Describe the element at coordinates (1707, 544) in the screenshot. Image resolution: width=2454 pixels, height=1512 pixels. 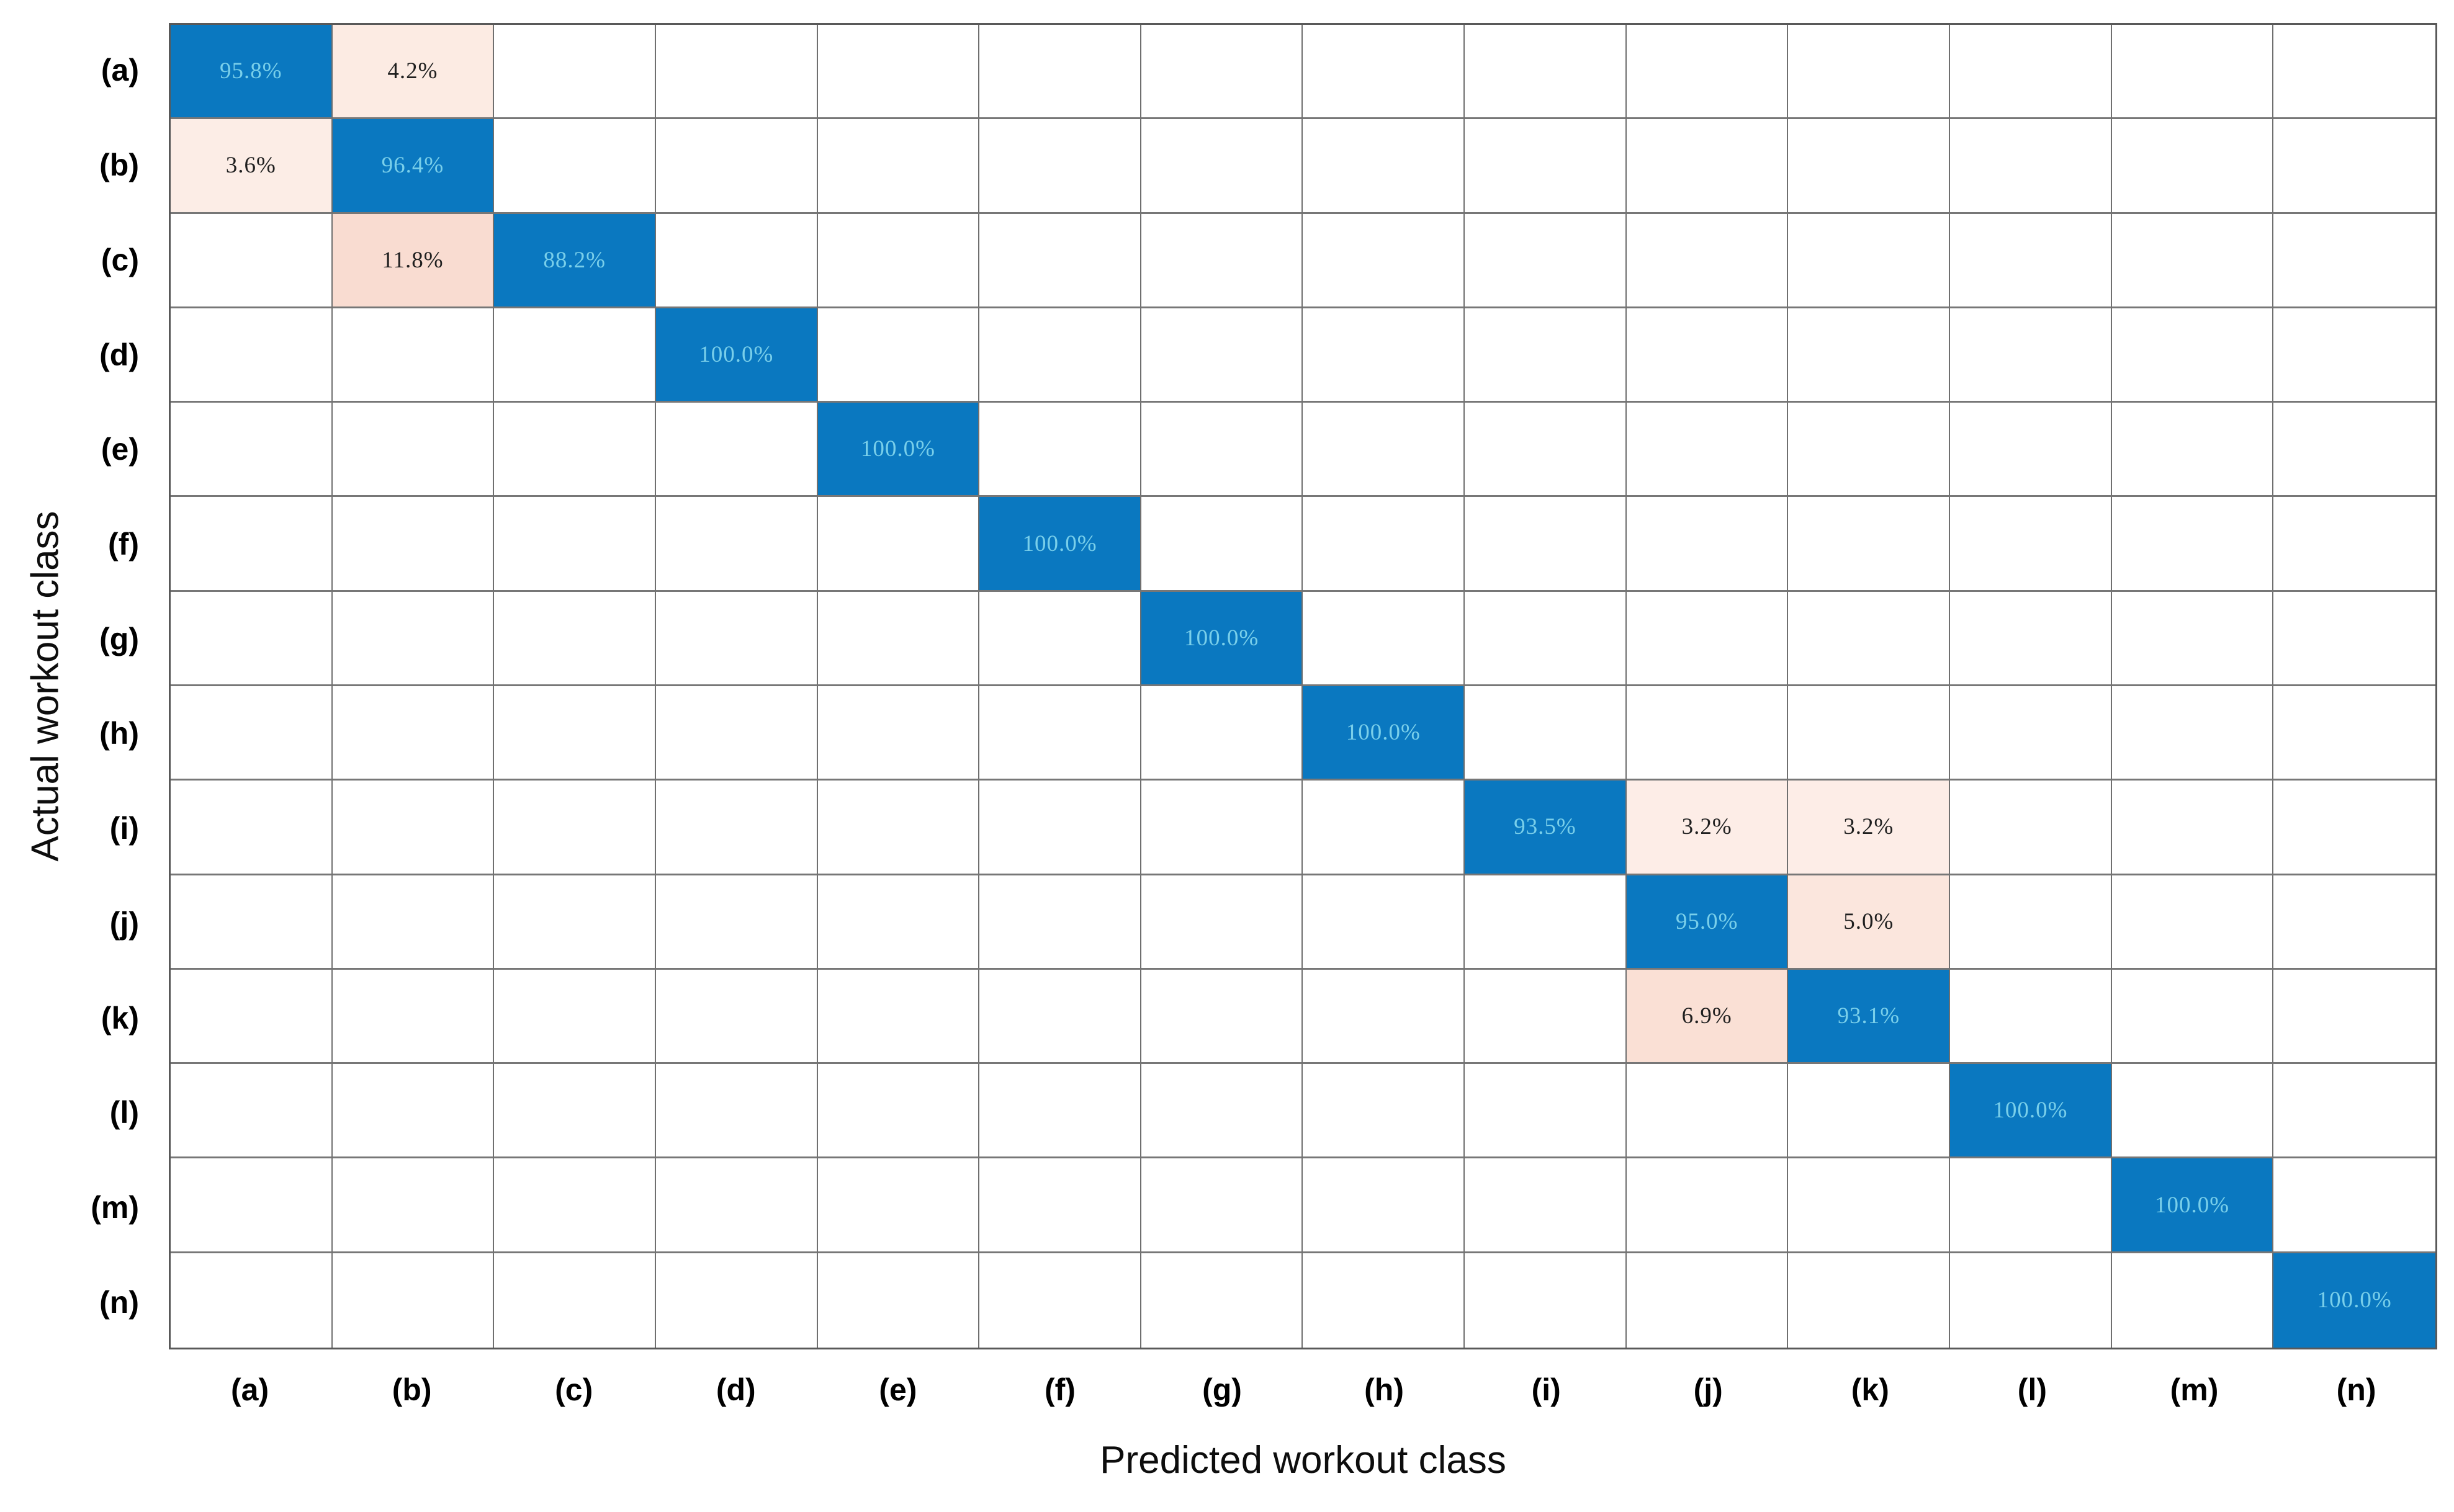
I see `matrix-cell-r5-c9` at that location.